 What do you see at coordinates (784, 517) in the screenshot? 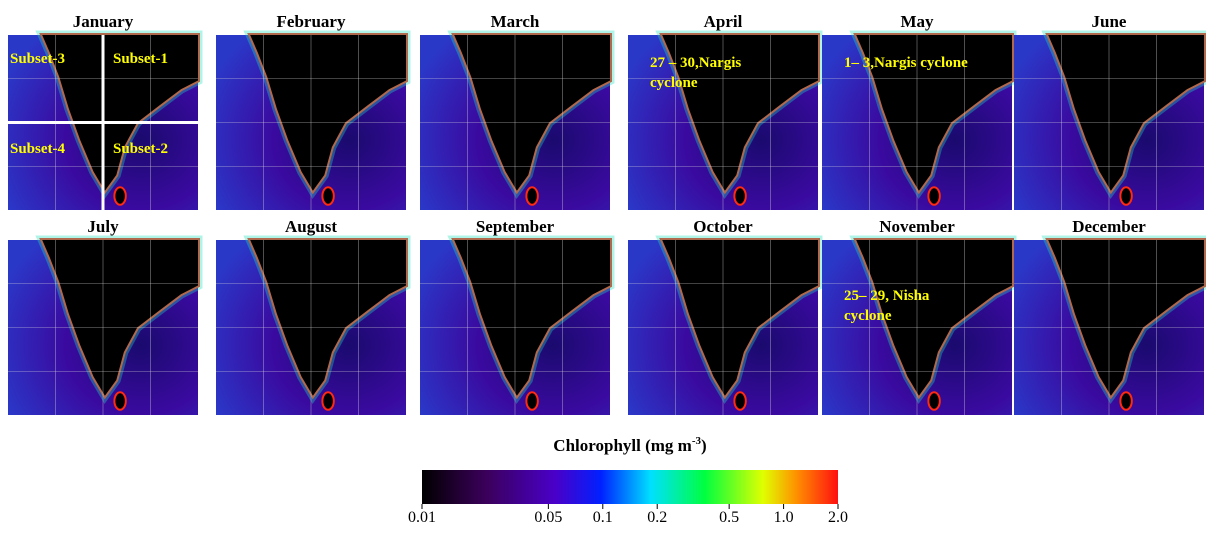
I see `colorbar-tick-label: 1.0` at bounding box center [784, 517].